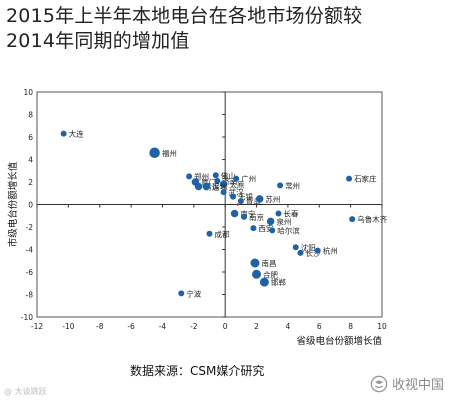 This screenshot has height=403, width=456. I want to click on y-tick-label: 4, so click(30, 160).